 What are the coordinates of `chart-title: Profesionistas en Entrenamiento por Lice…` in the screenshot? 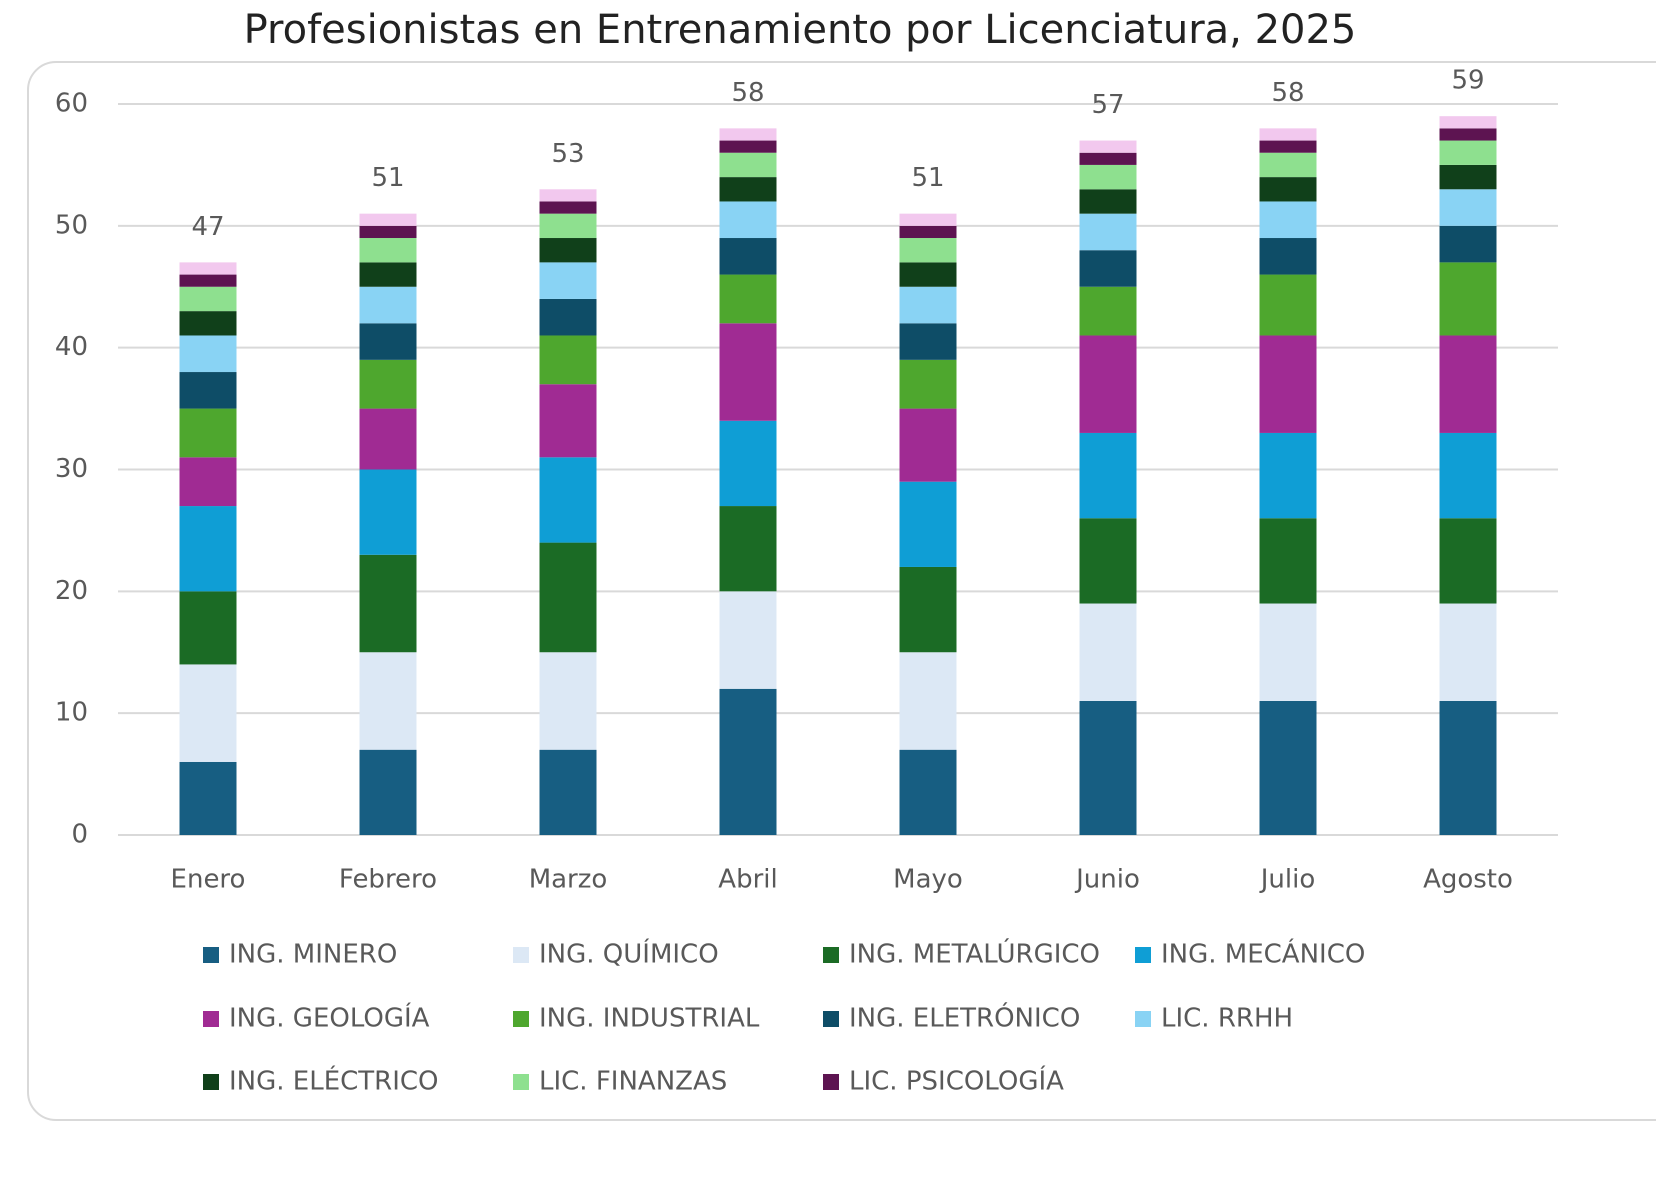 It's located at (800, 30).